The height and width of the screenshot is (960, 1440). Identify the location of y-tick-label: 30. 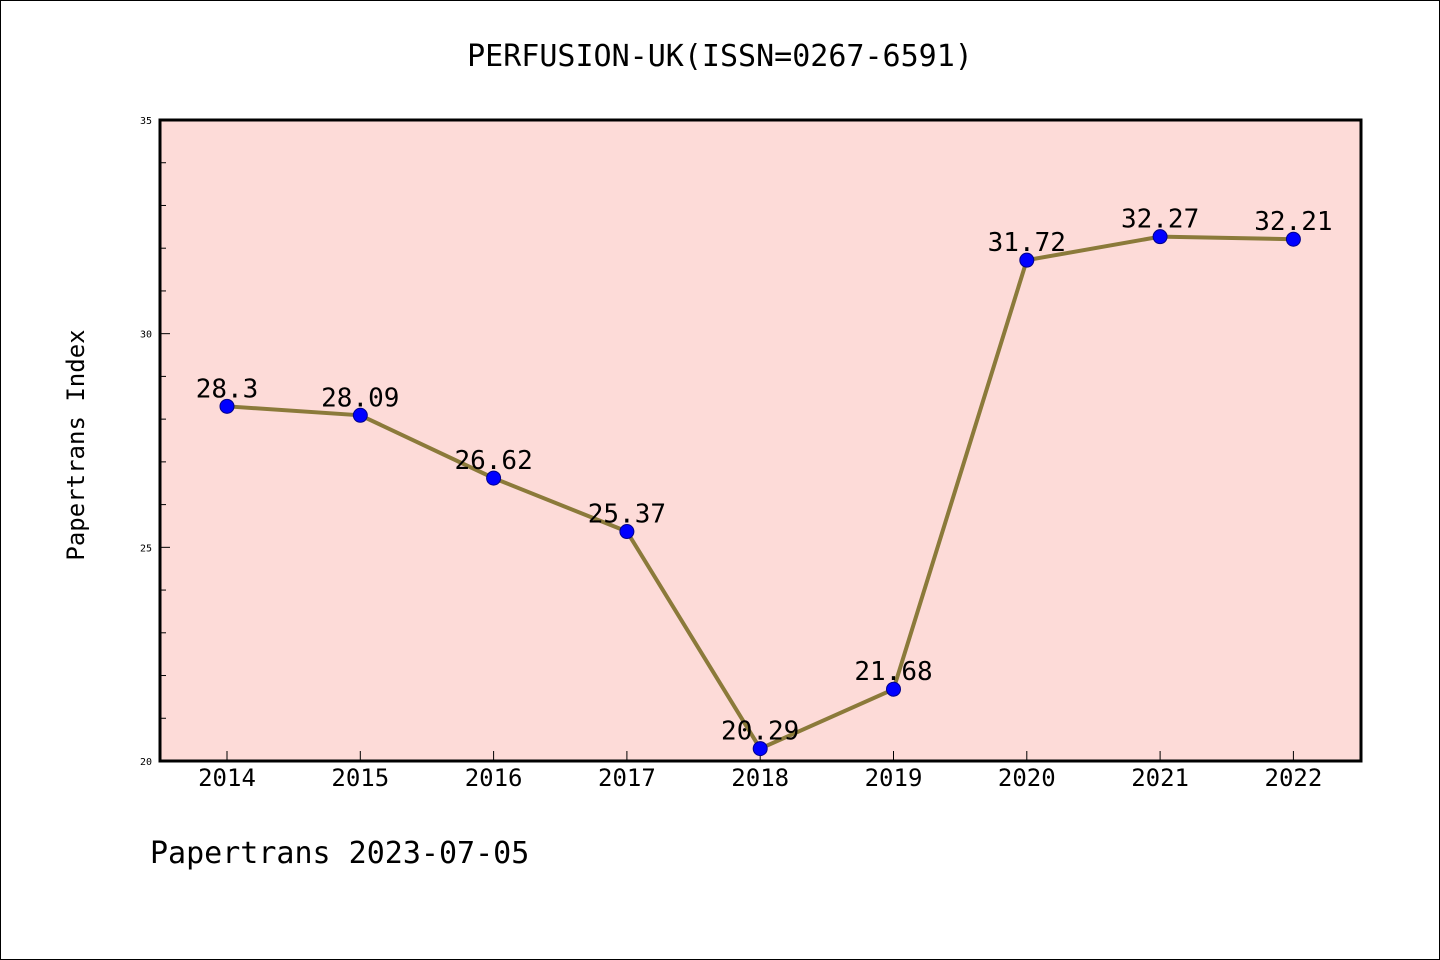
(146, 335).